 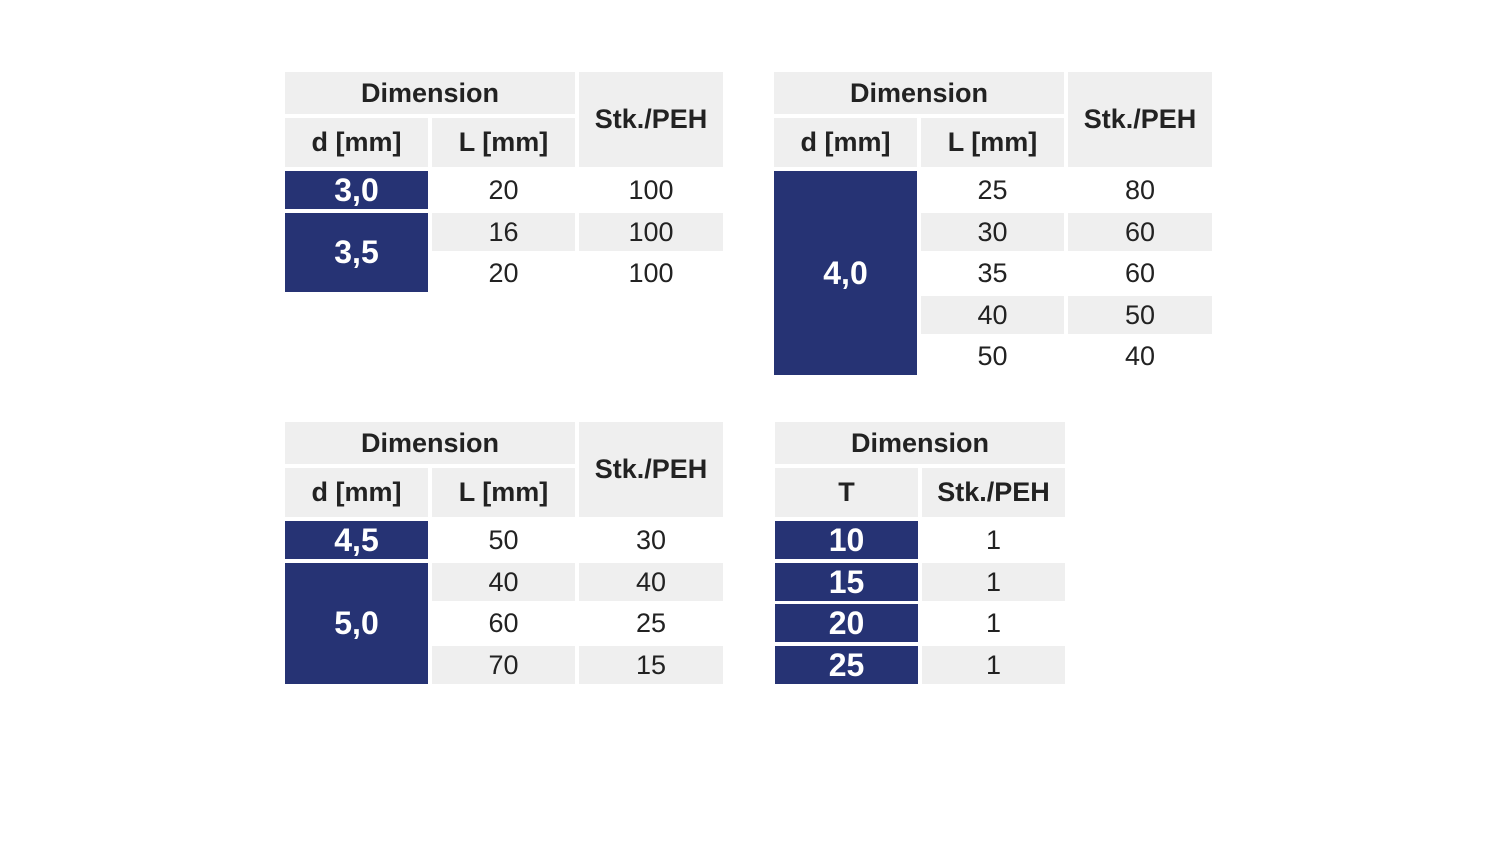 What do you see at coordinates (651, 540) in the screenshot?
I see `pieces-cell: 30` at bounding box center [651, 540].